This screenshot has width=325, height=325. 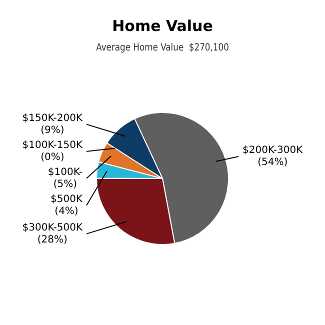 I want to click on chart-title: Home Value, so click(x=162, y=25).